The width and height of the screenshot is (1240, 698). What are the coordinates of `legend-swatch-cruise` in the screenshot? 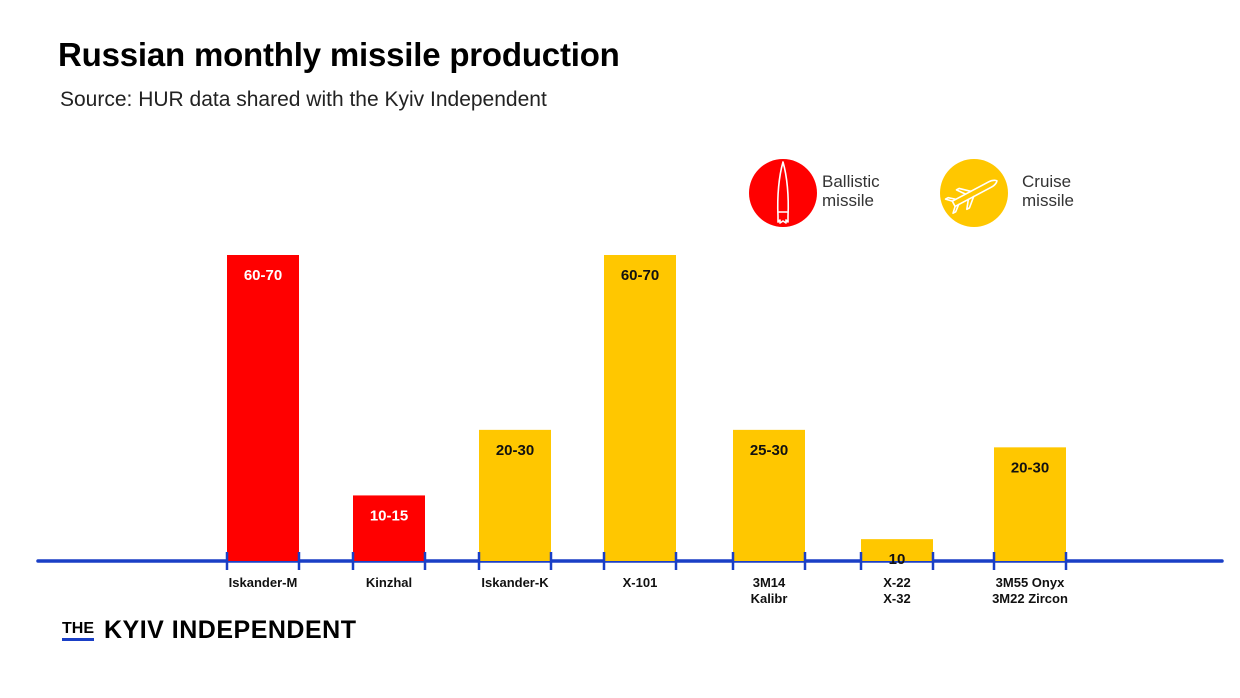 It's located at (974, 193).